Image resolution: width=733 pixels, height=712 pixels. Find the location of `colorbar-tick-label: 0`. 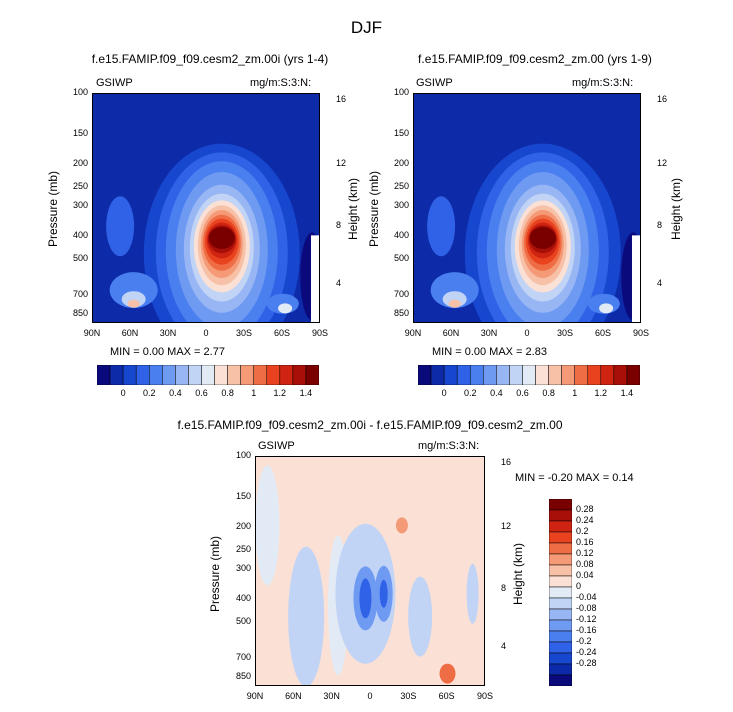

colorbar-tick-label: 0 is located at coordinates (579, 586).